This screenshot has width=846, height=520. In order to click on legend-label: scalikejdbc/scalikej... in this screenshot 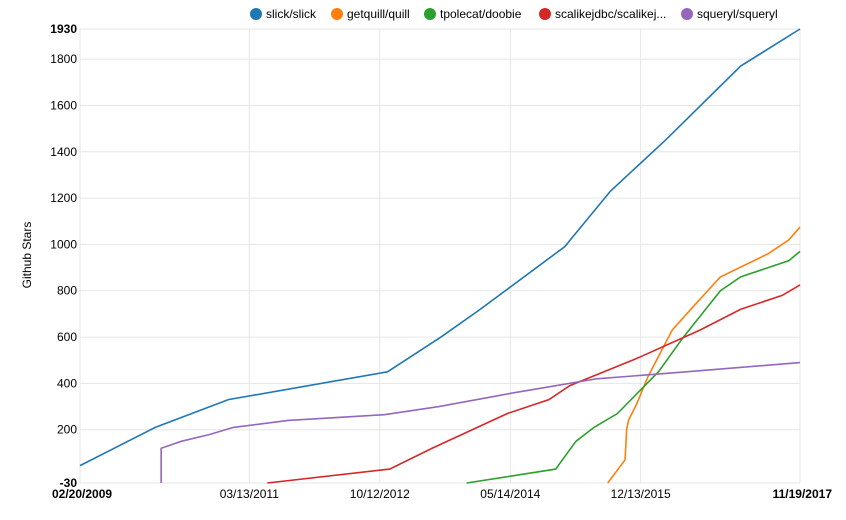, I will do `click(610, 14)`.